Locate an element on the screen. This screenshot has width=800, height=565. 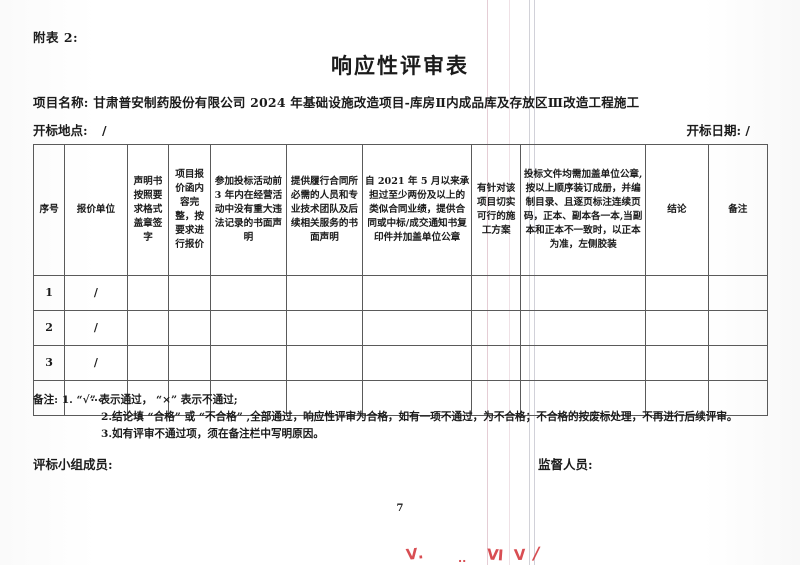
cell-index: 1 is located at coordinates (49, 293).